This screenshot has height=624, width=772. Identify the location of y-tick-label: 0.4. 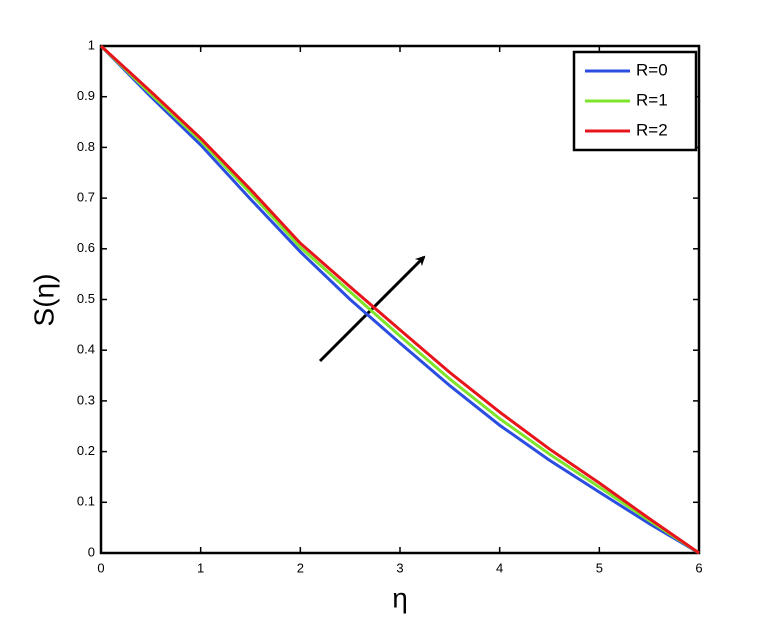
(86, 349).